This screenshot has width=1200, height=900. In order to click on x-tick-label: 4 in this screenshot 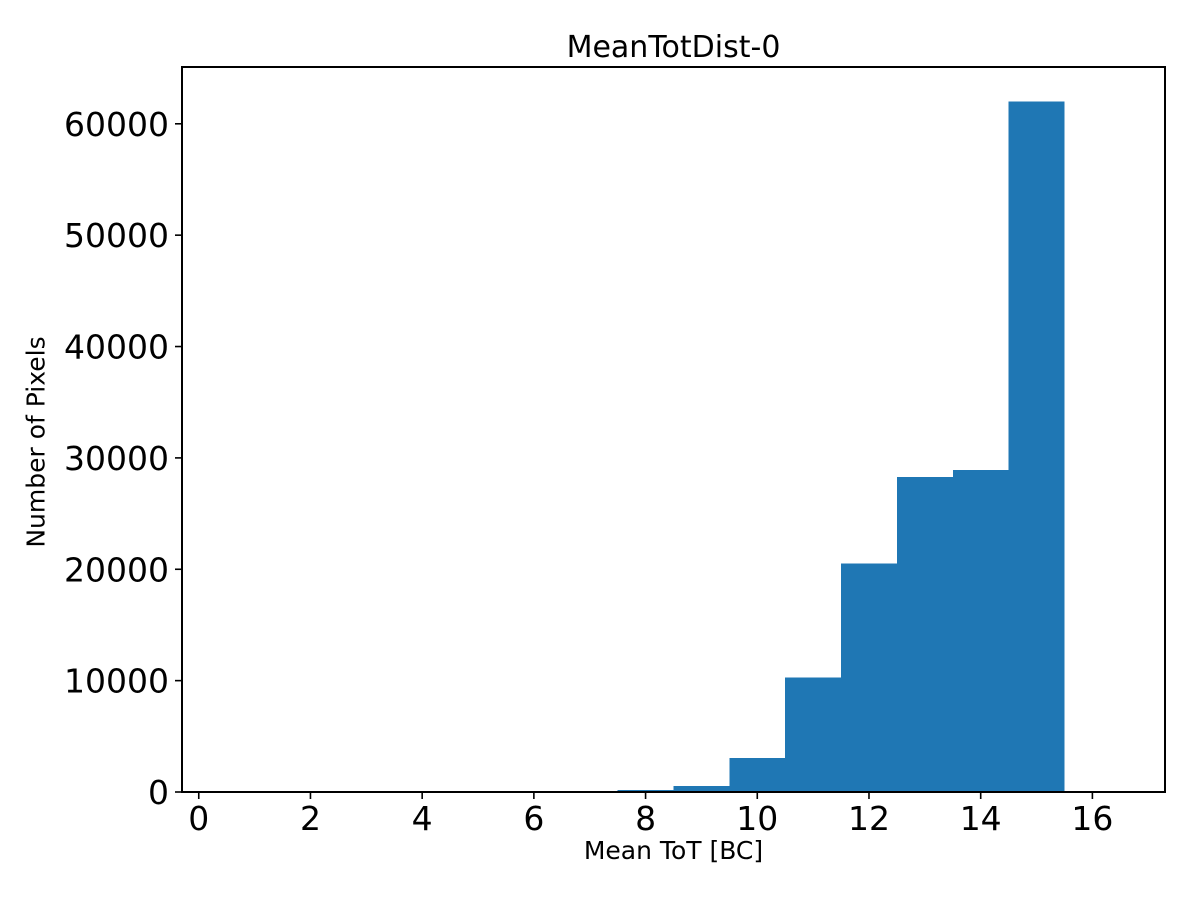, I will do `click(422, 818)`.